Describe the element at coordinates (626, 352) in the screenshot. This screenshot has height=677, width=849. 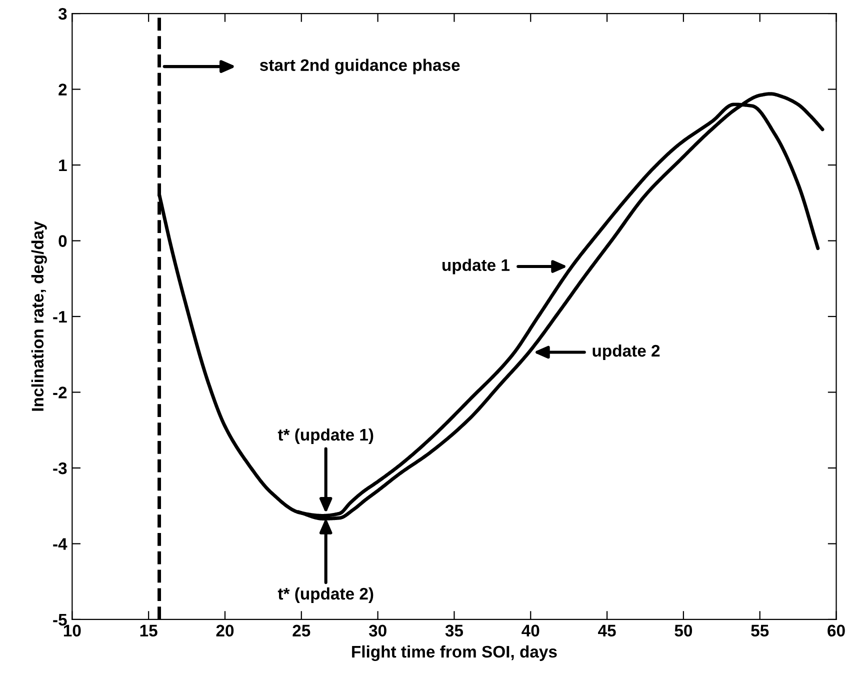
I see `annotation: update 2` at that location.